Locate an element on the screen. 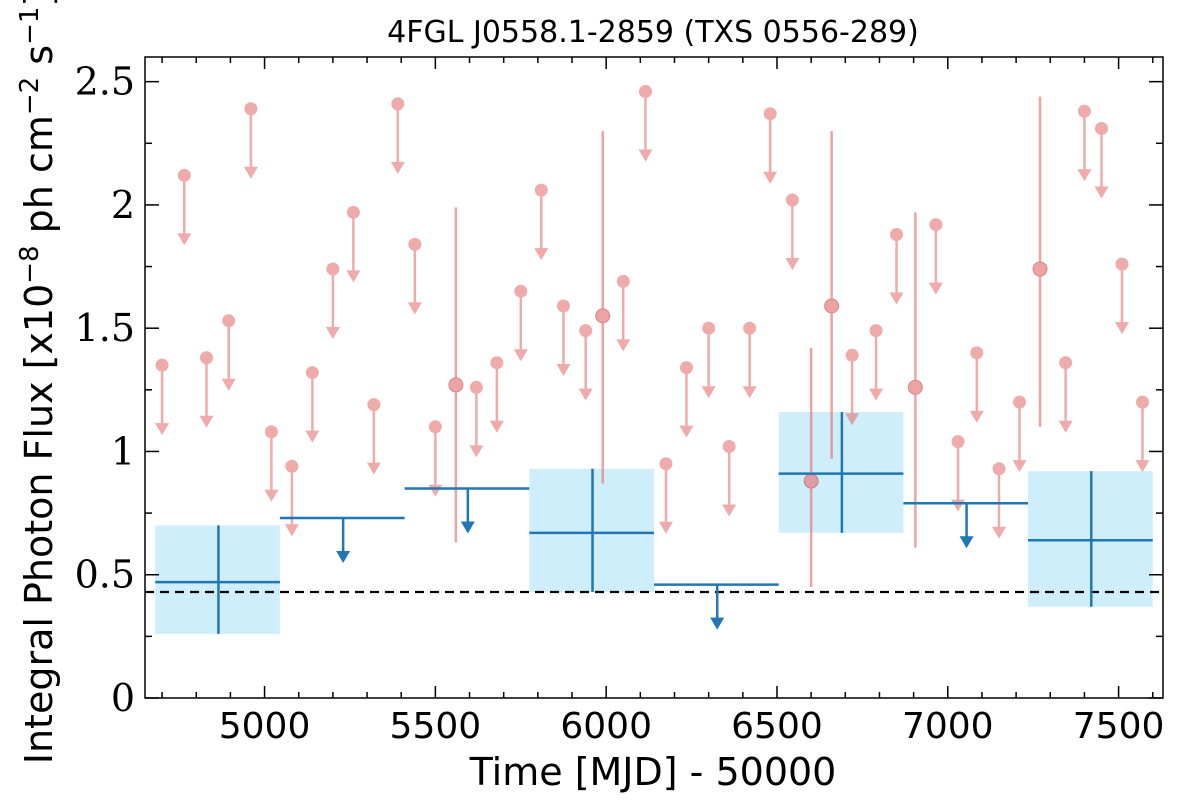 The width and height of the screenshot is (1200, 800). y-tick-label: 0 is located at coordinates (123, 698).